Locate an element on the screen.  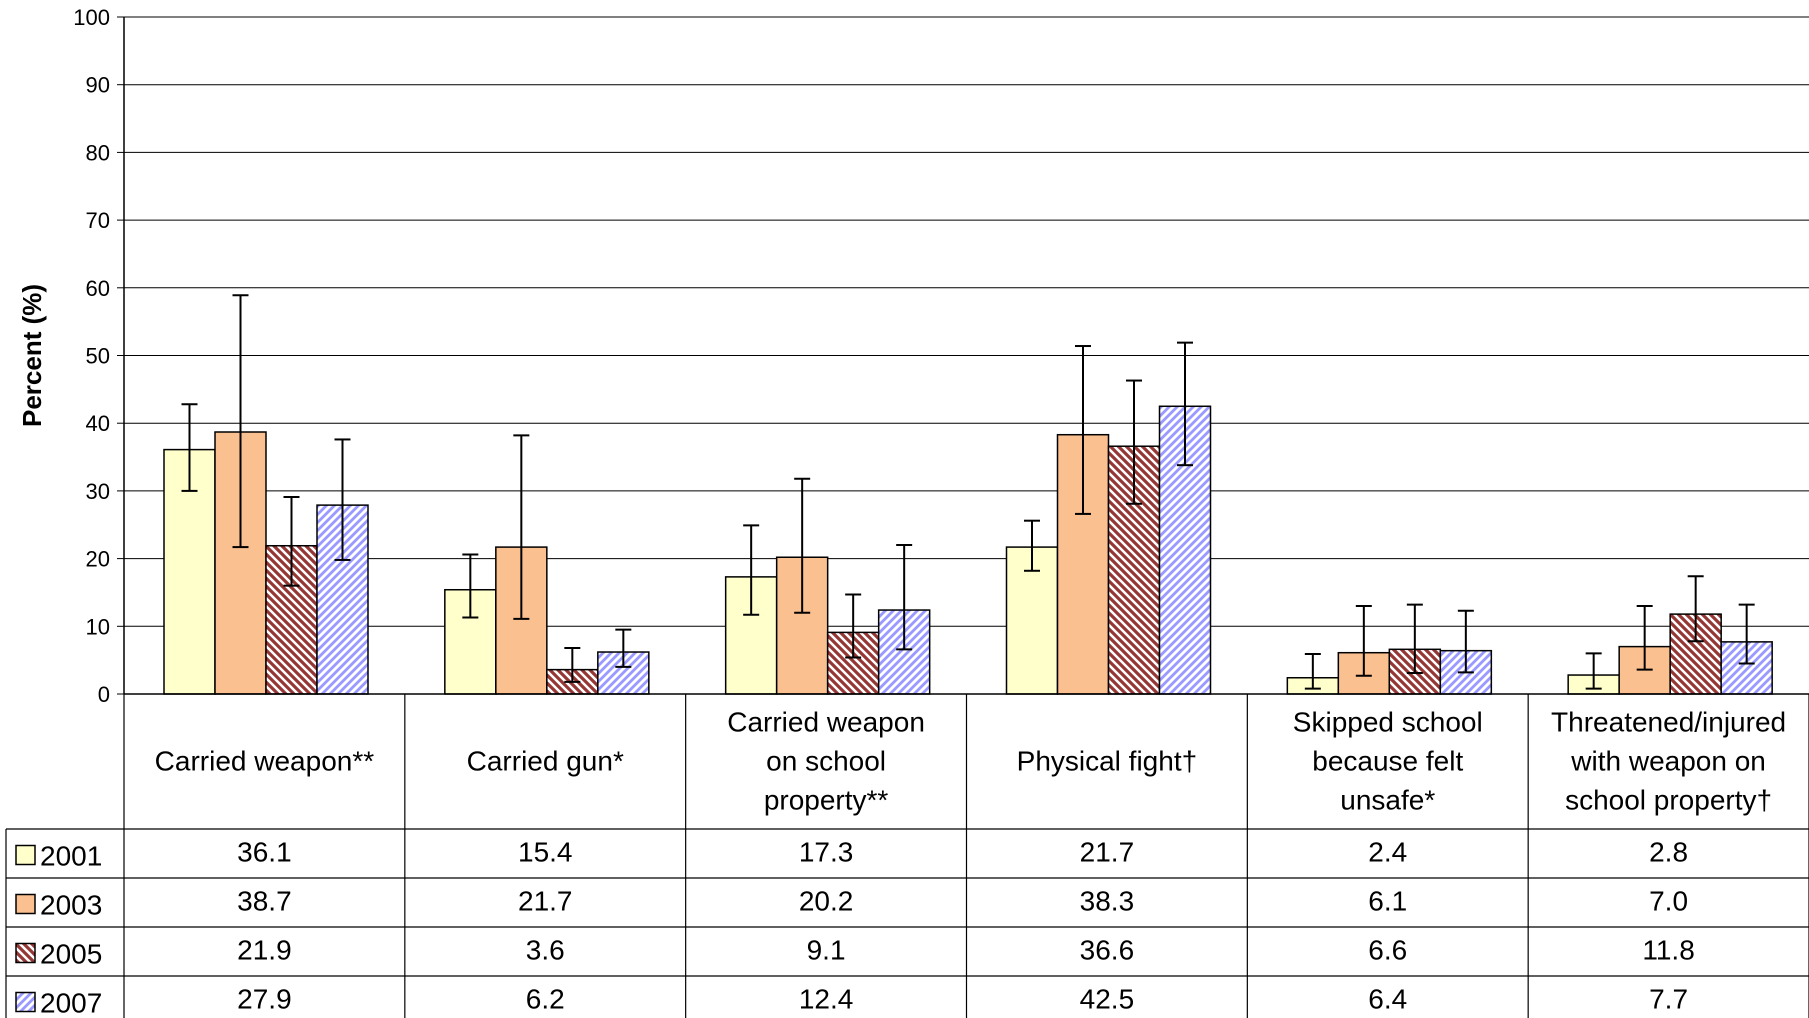
category-label: property** is located at coordinates (826, 800).